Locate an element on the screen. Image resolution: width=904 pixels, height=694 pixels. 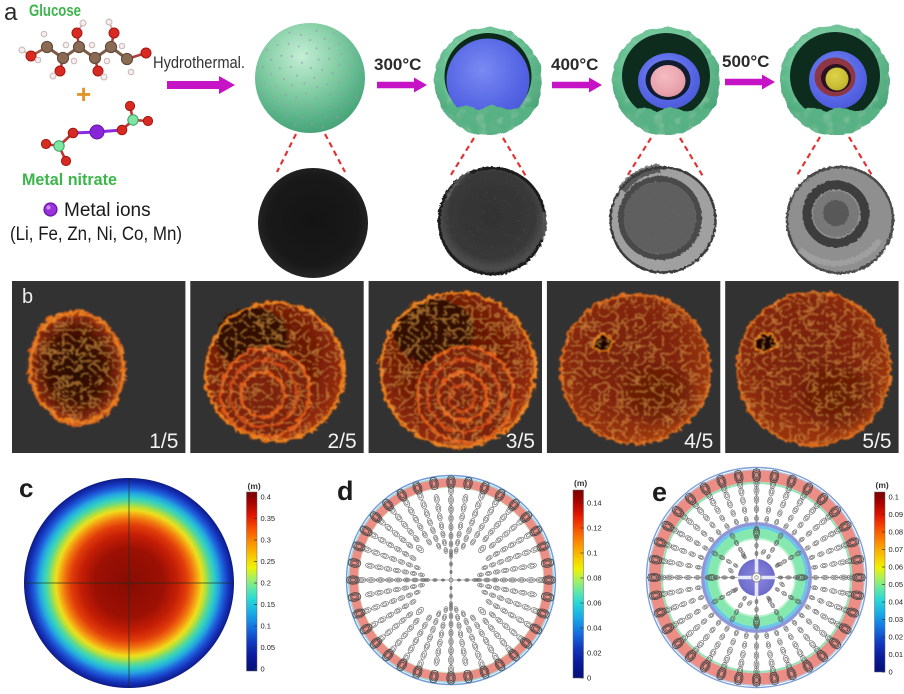
svg-text: 0.07 is located at coordinates (896, 549).